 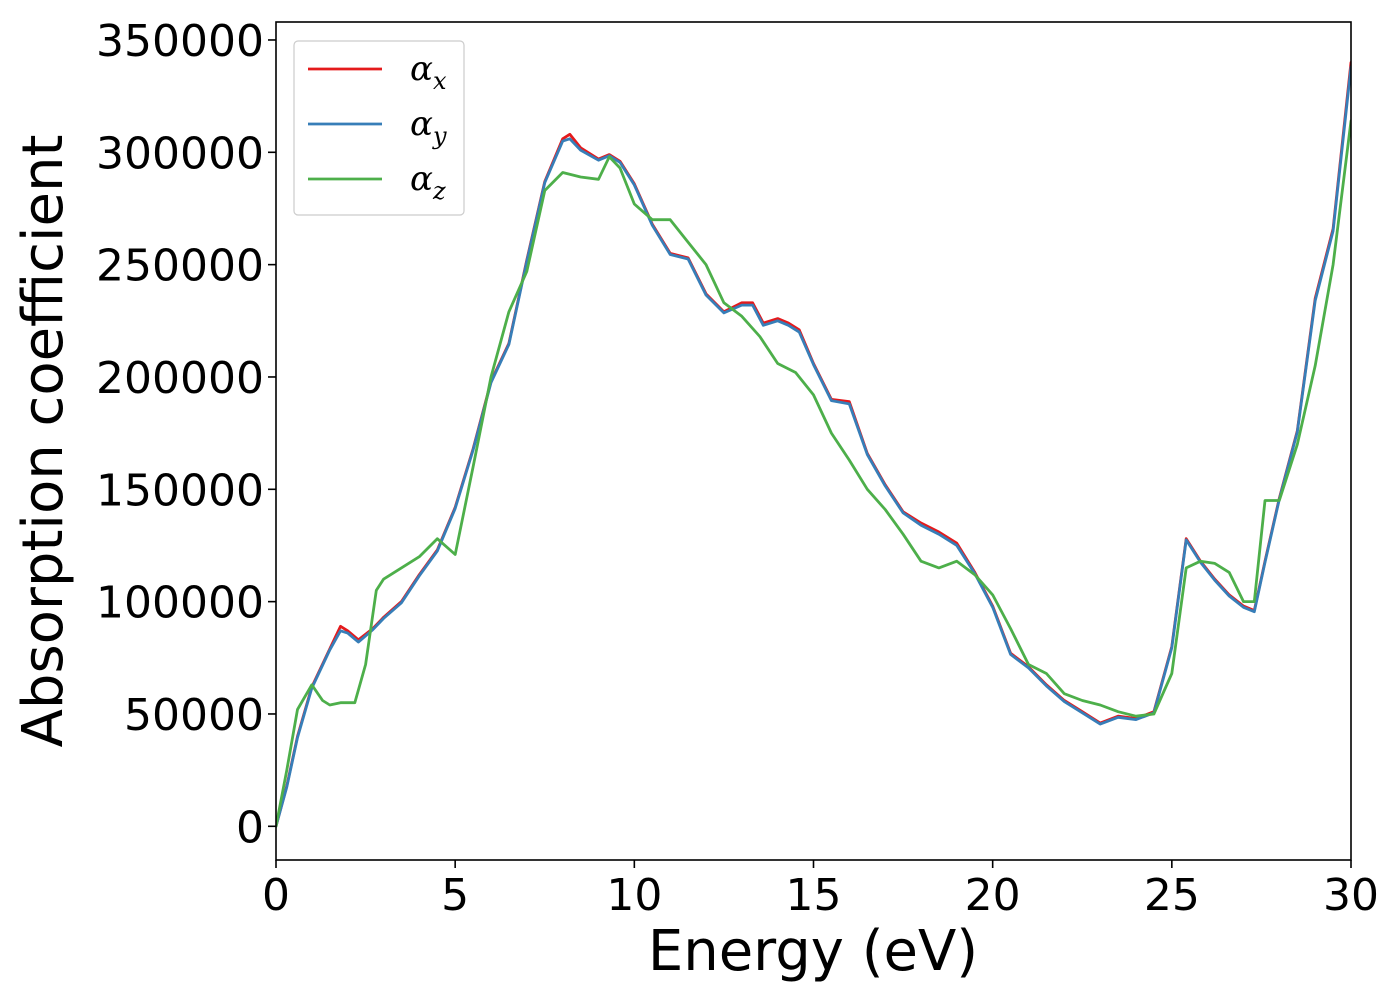 What do you see at coordinates (813, 951) in the screenshot?
I see `x-axis-title: Energy (eV)` at bounding box center [813, 951].